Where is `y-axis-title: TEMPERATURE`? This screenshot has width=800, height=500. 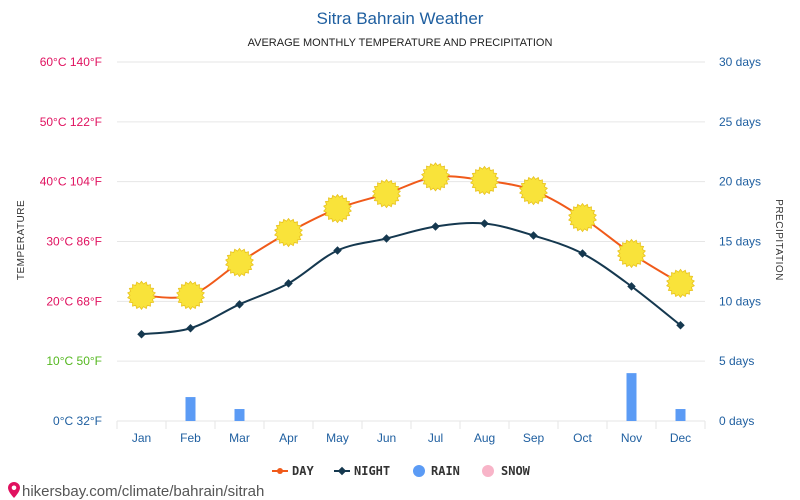 y-axis-title: TEMPERATURE is located at coordinates (21, 240).